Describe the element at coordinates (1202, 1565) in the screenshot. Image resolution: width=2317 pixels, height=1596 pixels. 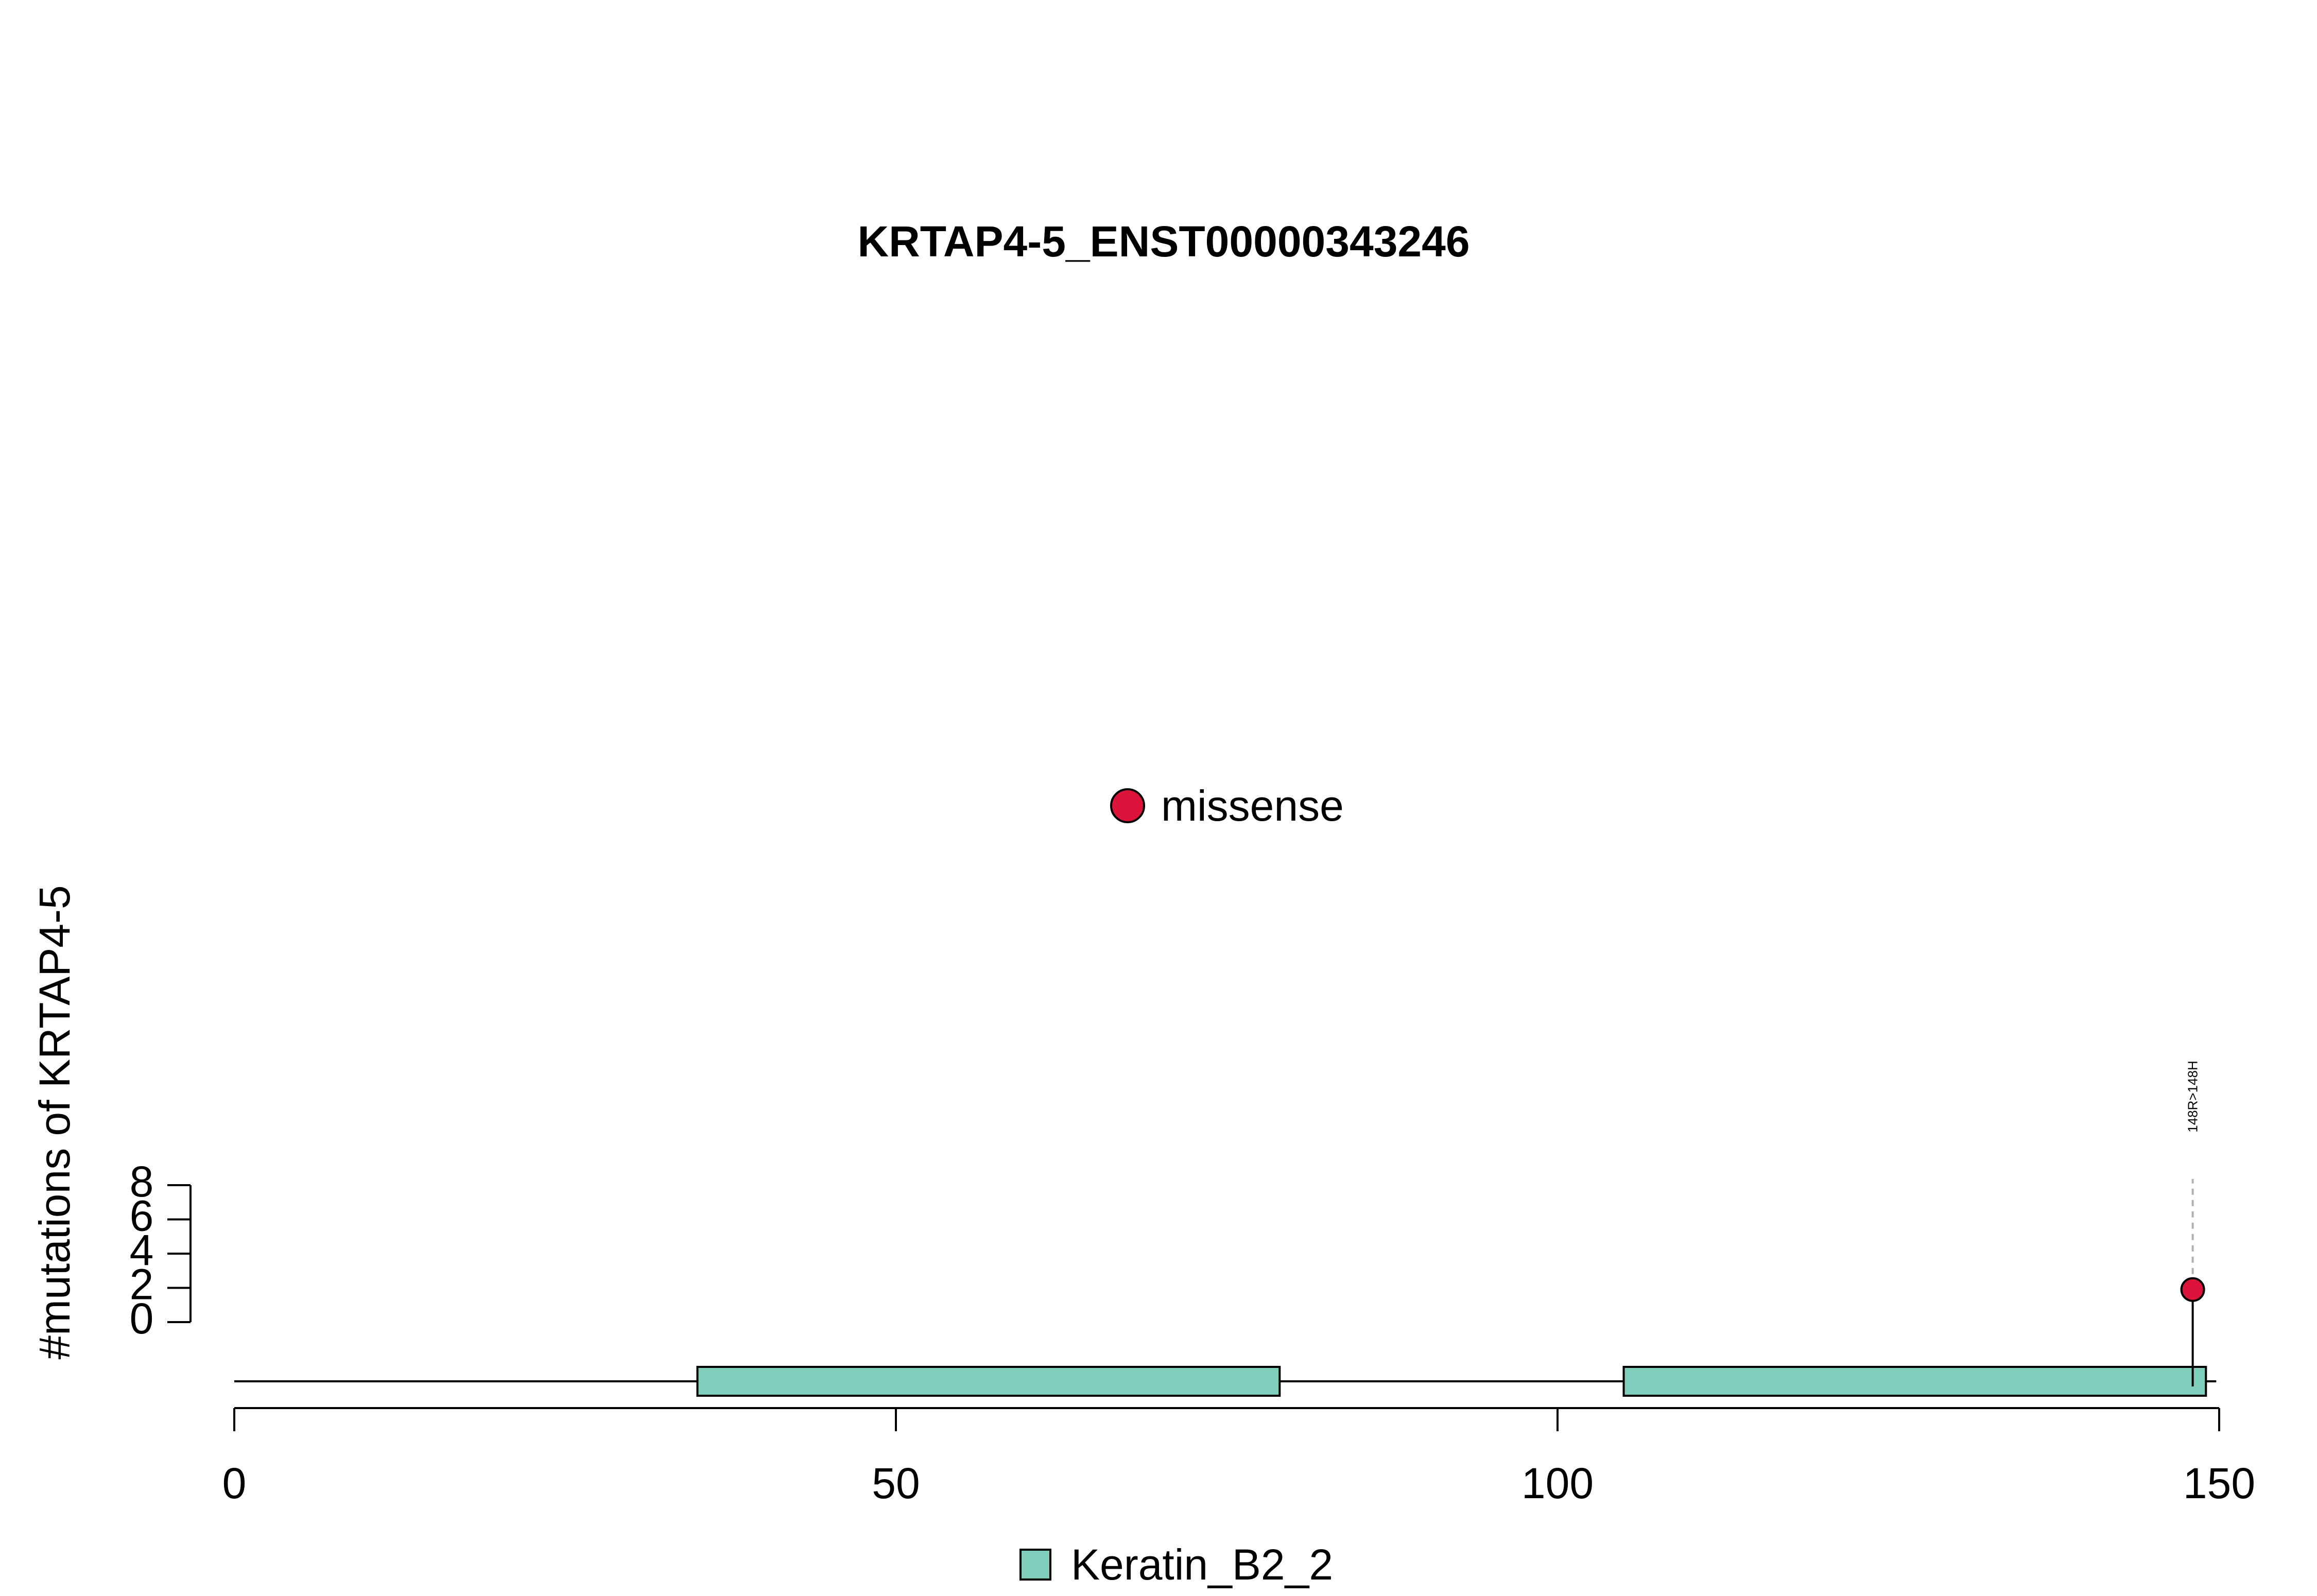
I see `keratin-domain-legend-label: Keratin_B2_2` at that location.